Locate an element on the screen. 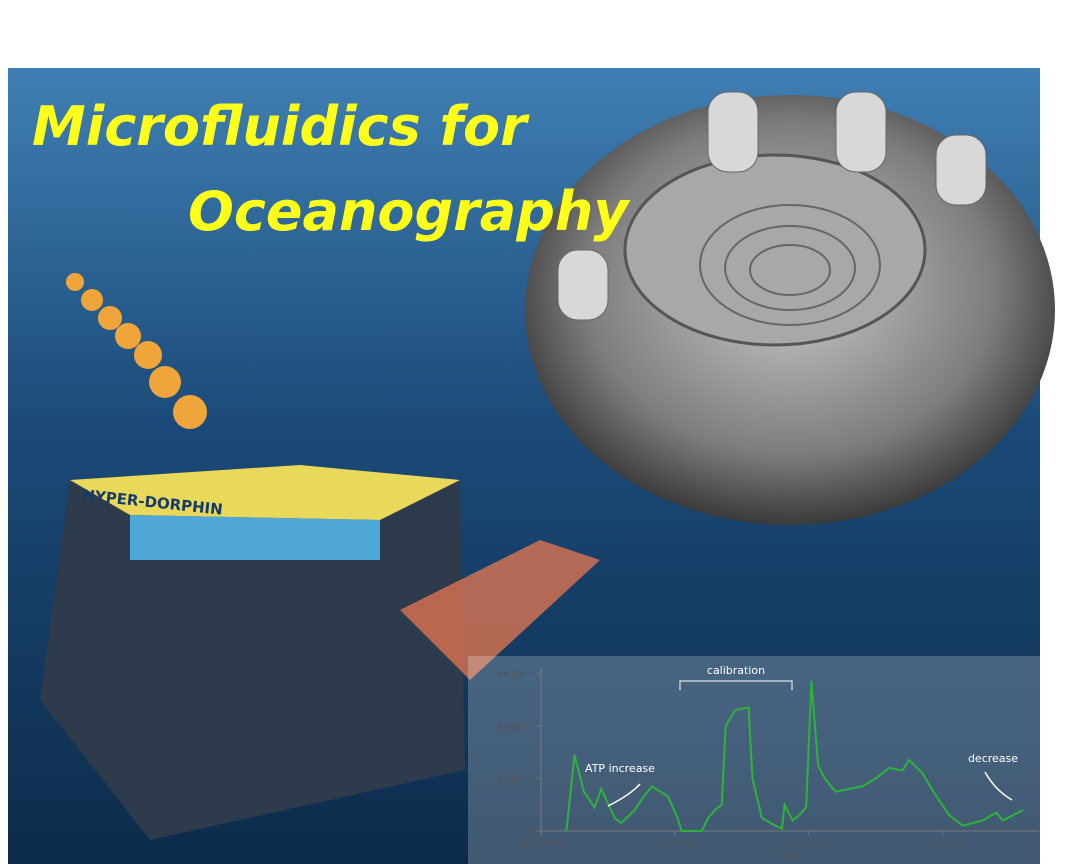  device-ports is located at coordinates (772, 206).